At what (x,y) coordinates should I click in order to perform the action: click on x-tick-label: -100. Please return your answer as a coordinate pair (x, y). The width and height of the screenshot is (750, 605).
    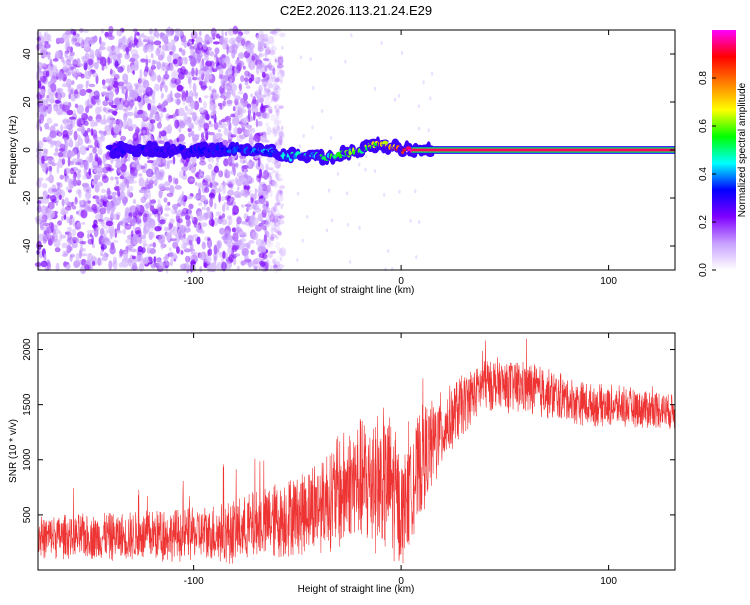
    Looking at the image, I should click on (194, 281).